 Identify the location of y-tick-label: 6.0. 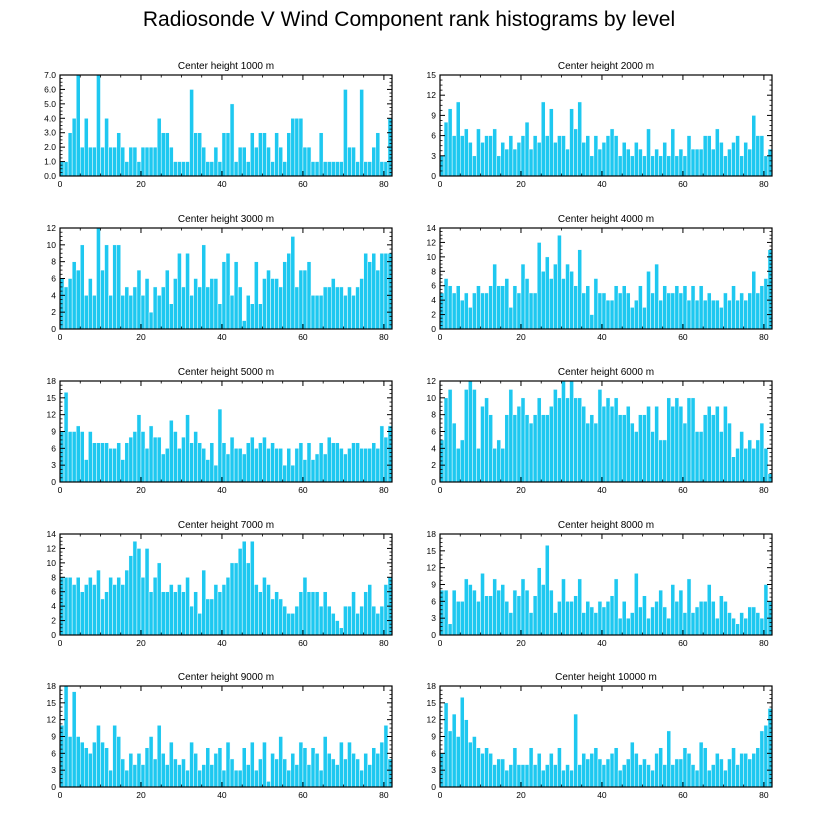
(50, 89).